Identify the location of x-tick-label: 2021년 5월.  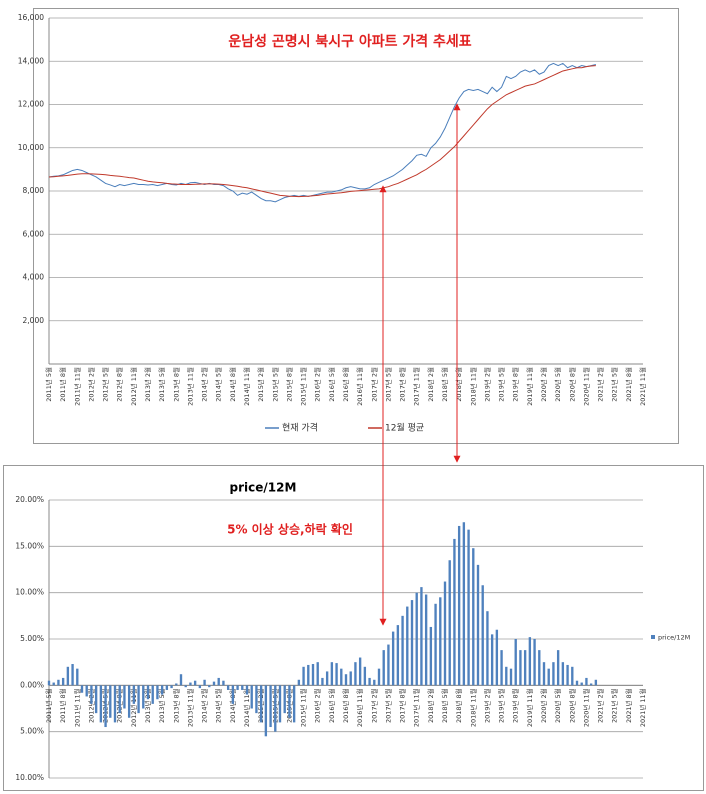
(614, 384).